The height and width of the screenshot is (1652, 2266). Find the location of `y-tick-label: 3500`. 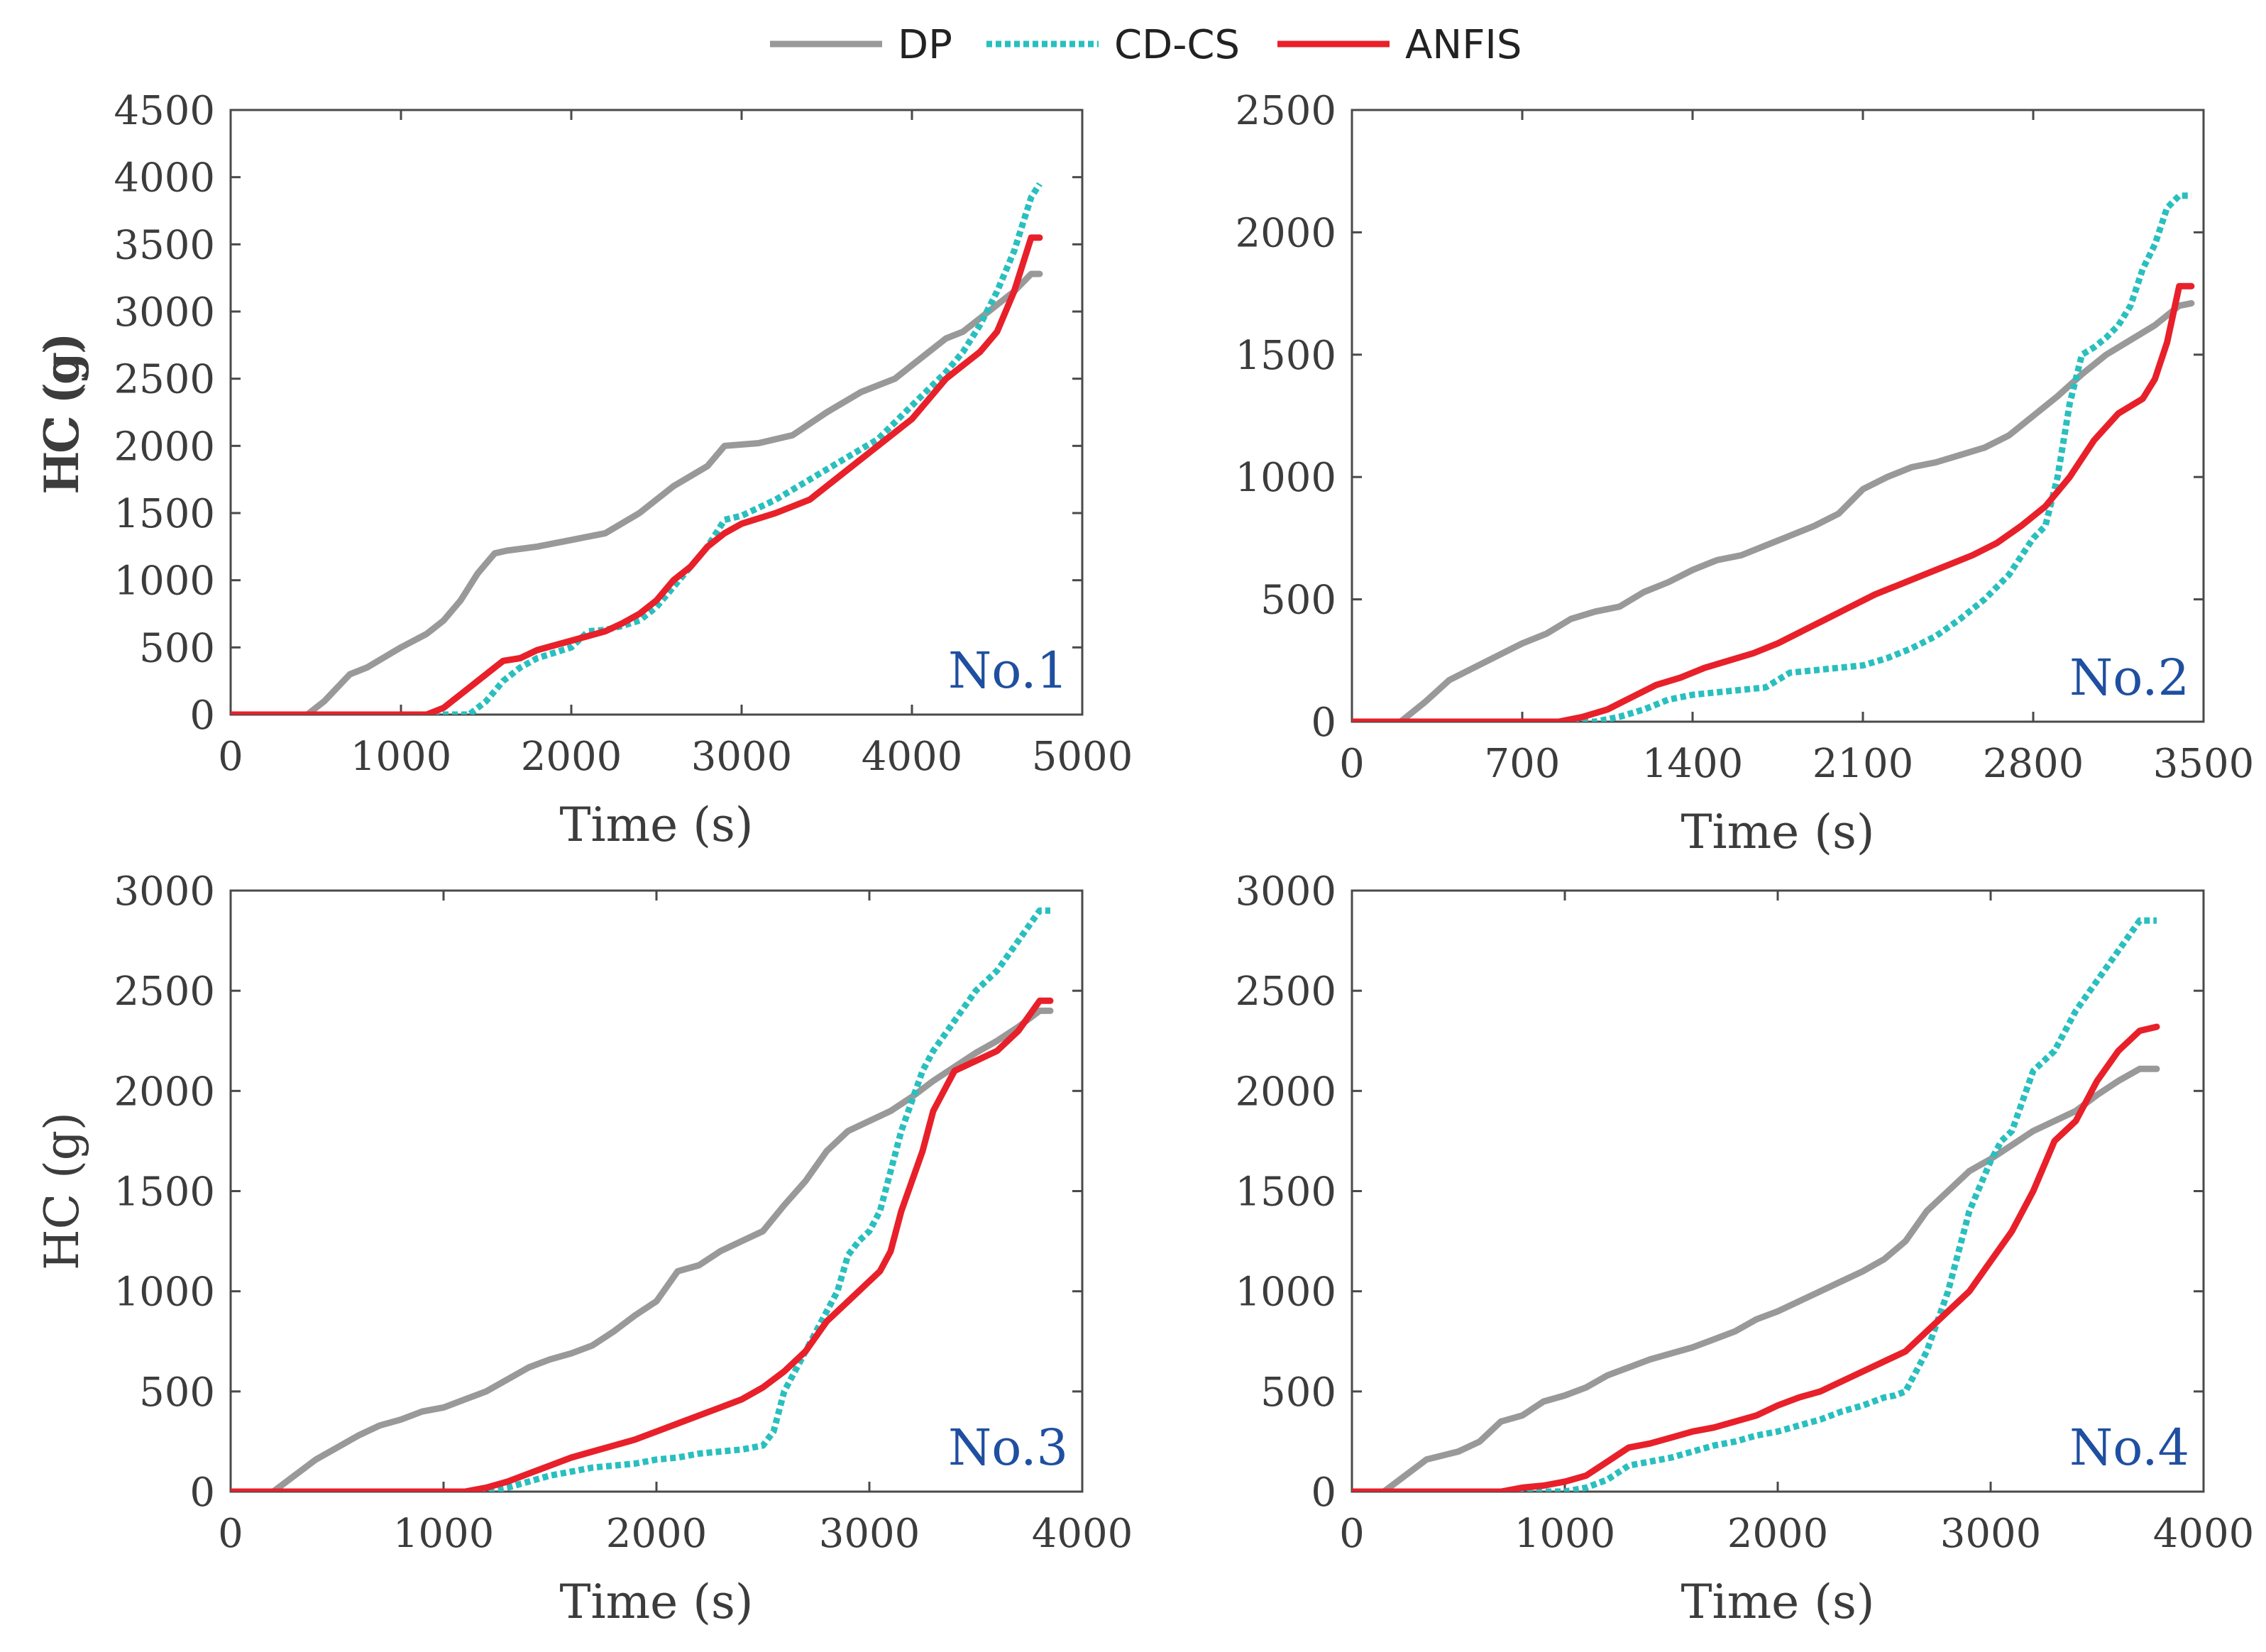

y-tick-label: 3500 is located at coordinates (165, 245).